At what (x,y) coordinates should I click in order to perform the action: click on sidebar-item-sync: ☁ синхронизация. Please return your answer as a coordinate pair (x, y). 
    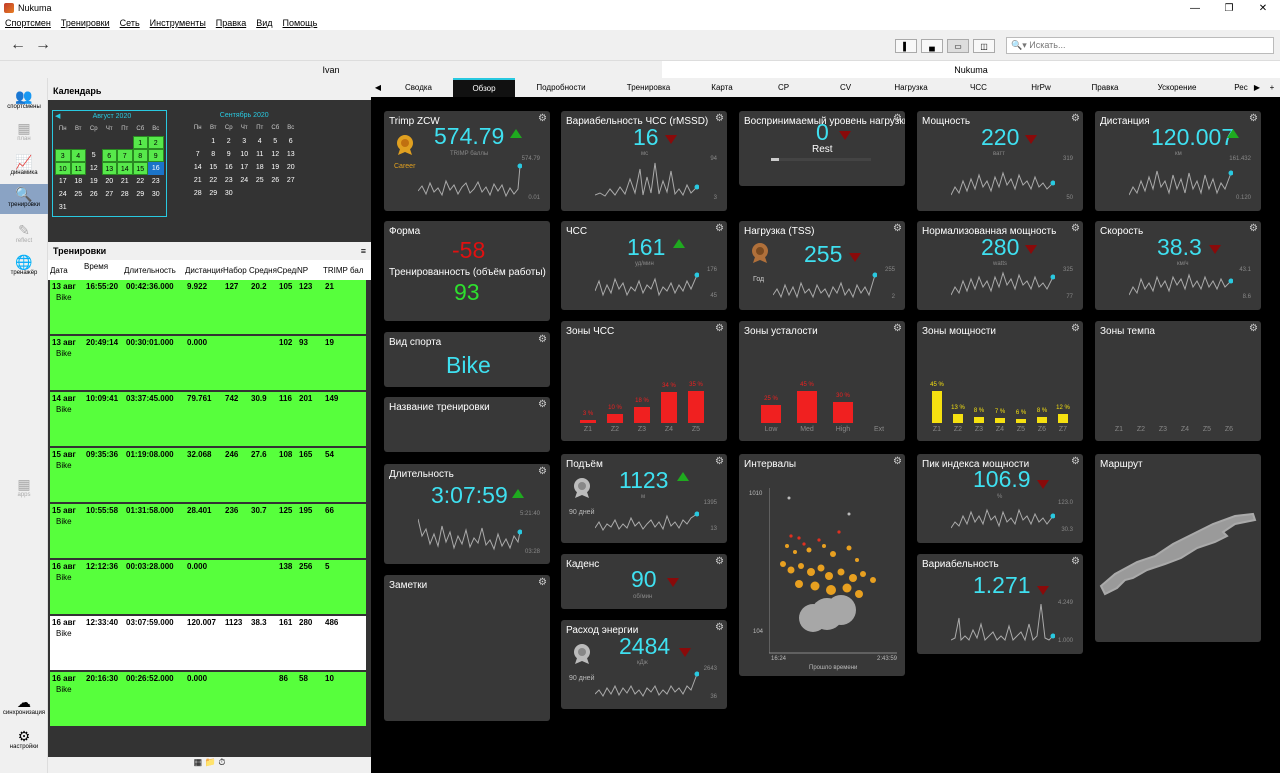
    Looking at the image, I should click on (24, 705).